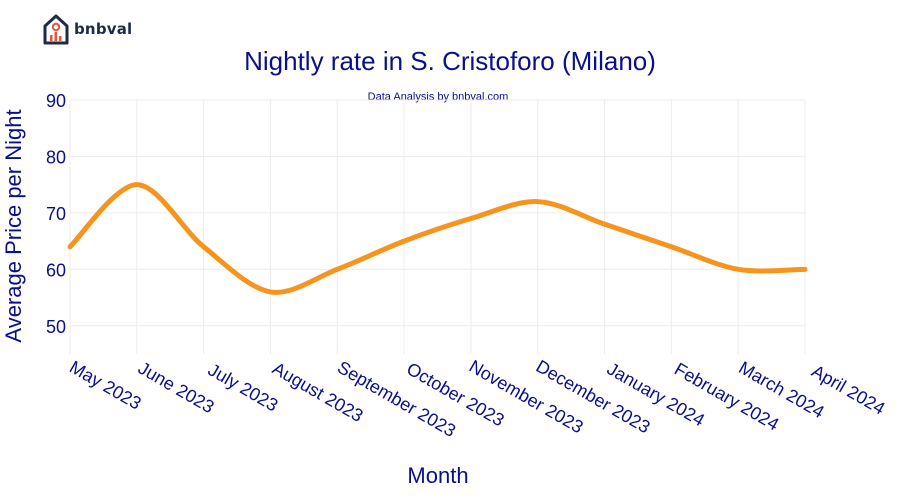  I want to click on brand-name: bnbval, so click(103, 29).